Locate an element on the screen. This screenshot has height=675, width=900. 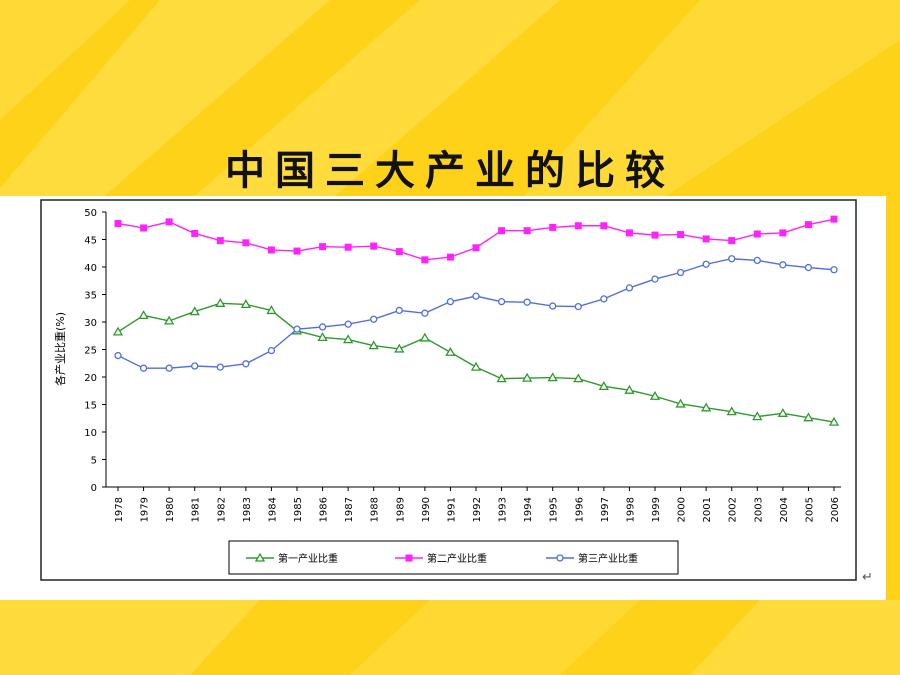
x-tick-label: 2004 is located at coordinates (784, 509).